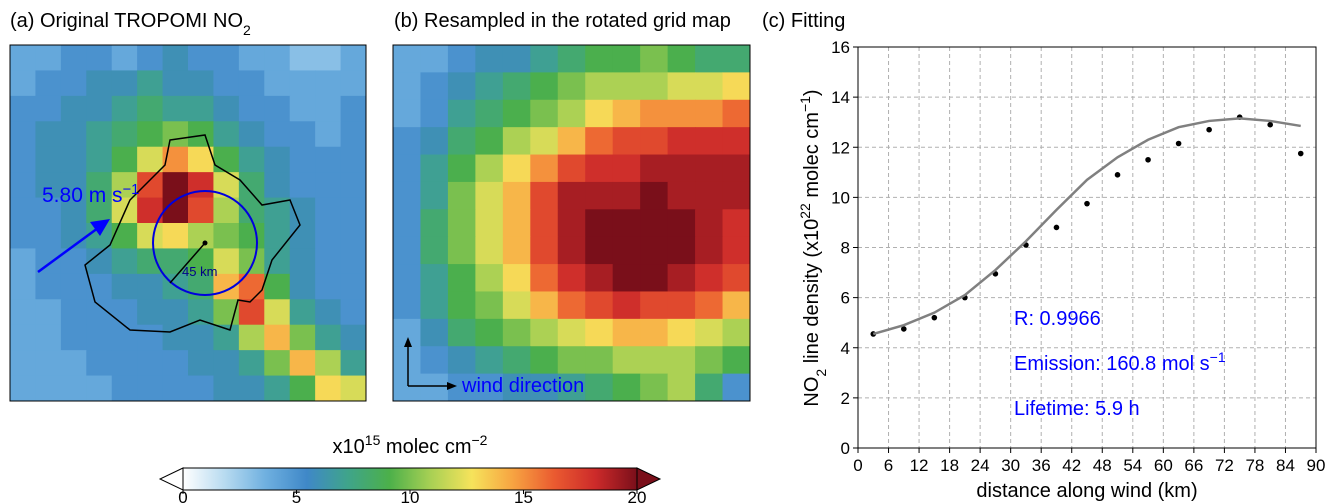  I want to click on annotation-part: Lifetime: 5.9 h, so click(1077, 409).